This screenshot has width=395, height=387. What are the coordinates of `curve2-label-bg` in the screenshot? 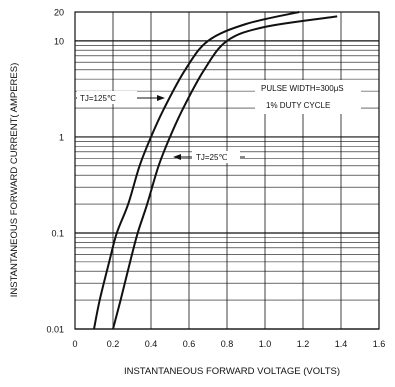 It's located at (216, 157).